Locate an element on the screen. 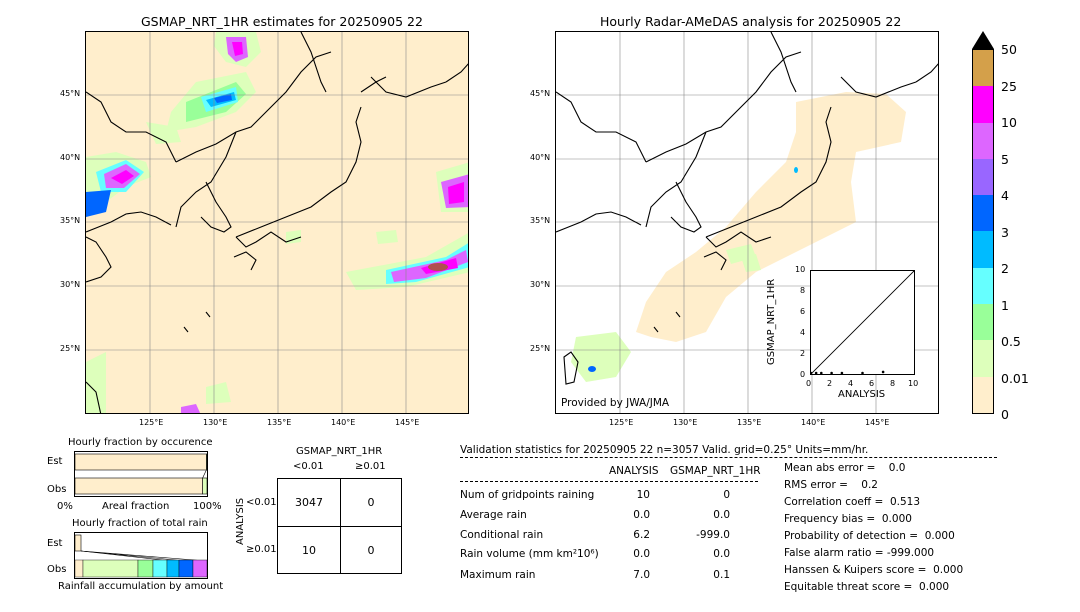 The height and width of the screenshot is (612, 1080). stat-label-average: Average rain is located at coordinates (493, 515).